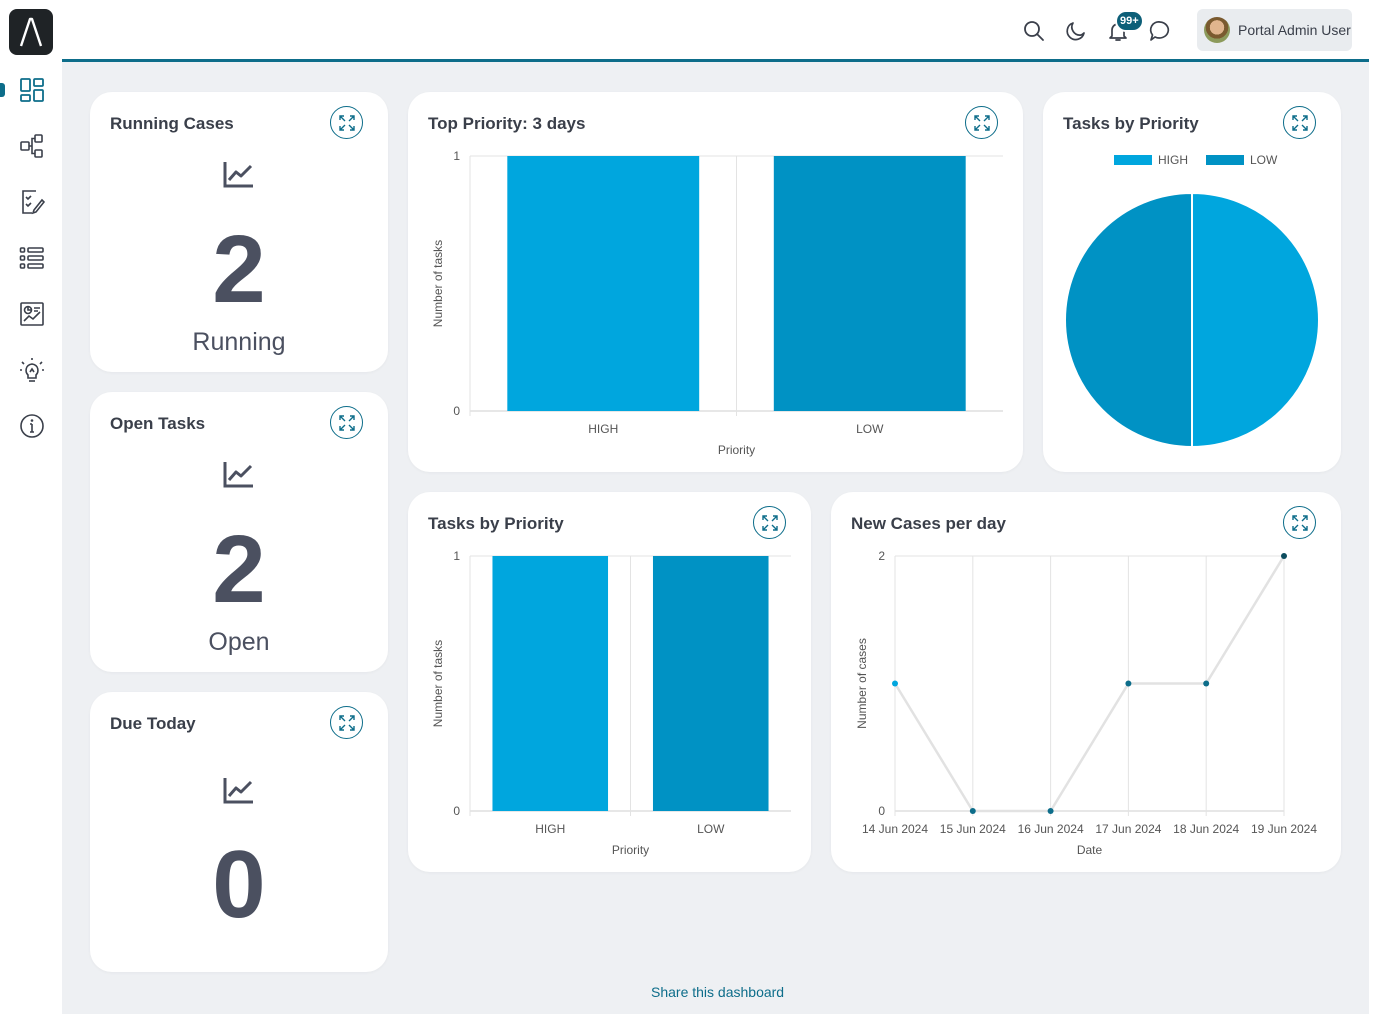  What do you see at coordinates (1128, 829) in the screenshot?
I see `x-tick-label: 17 Jun 2024` at bounding box center [1128, 829].